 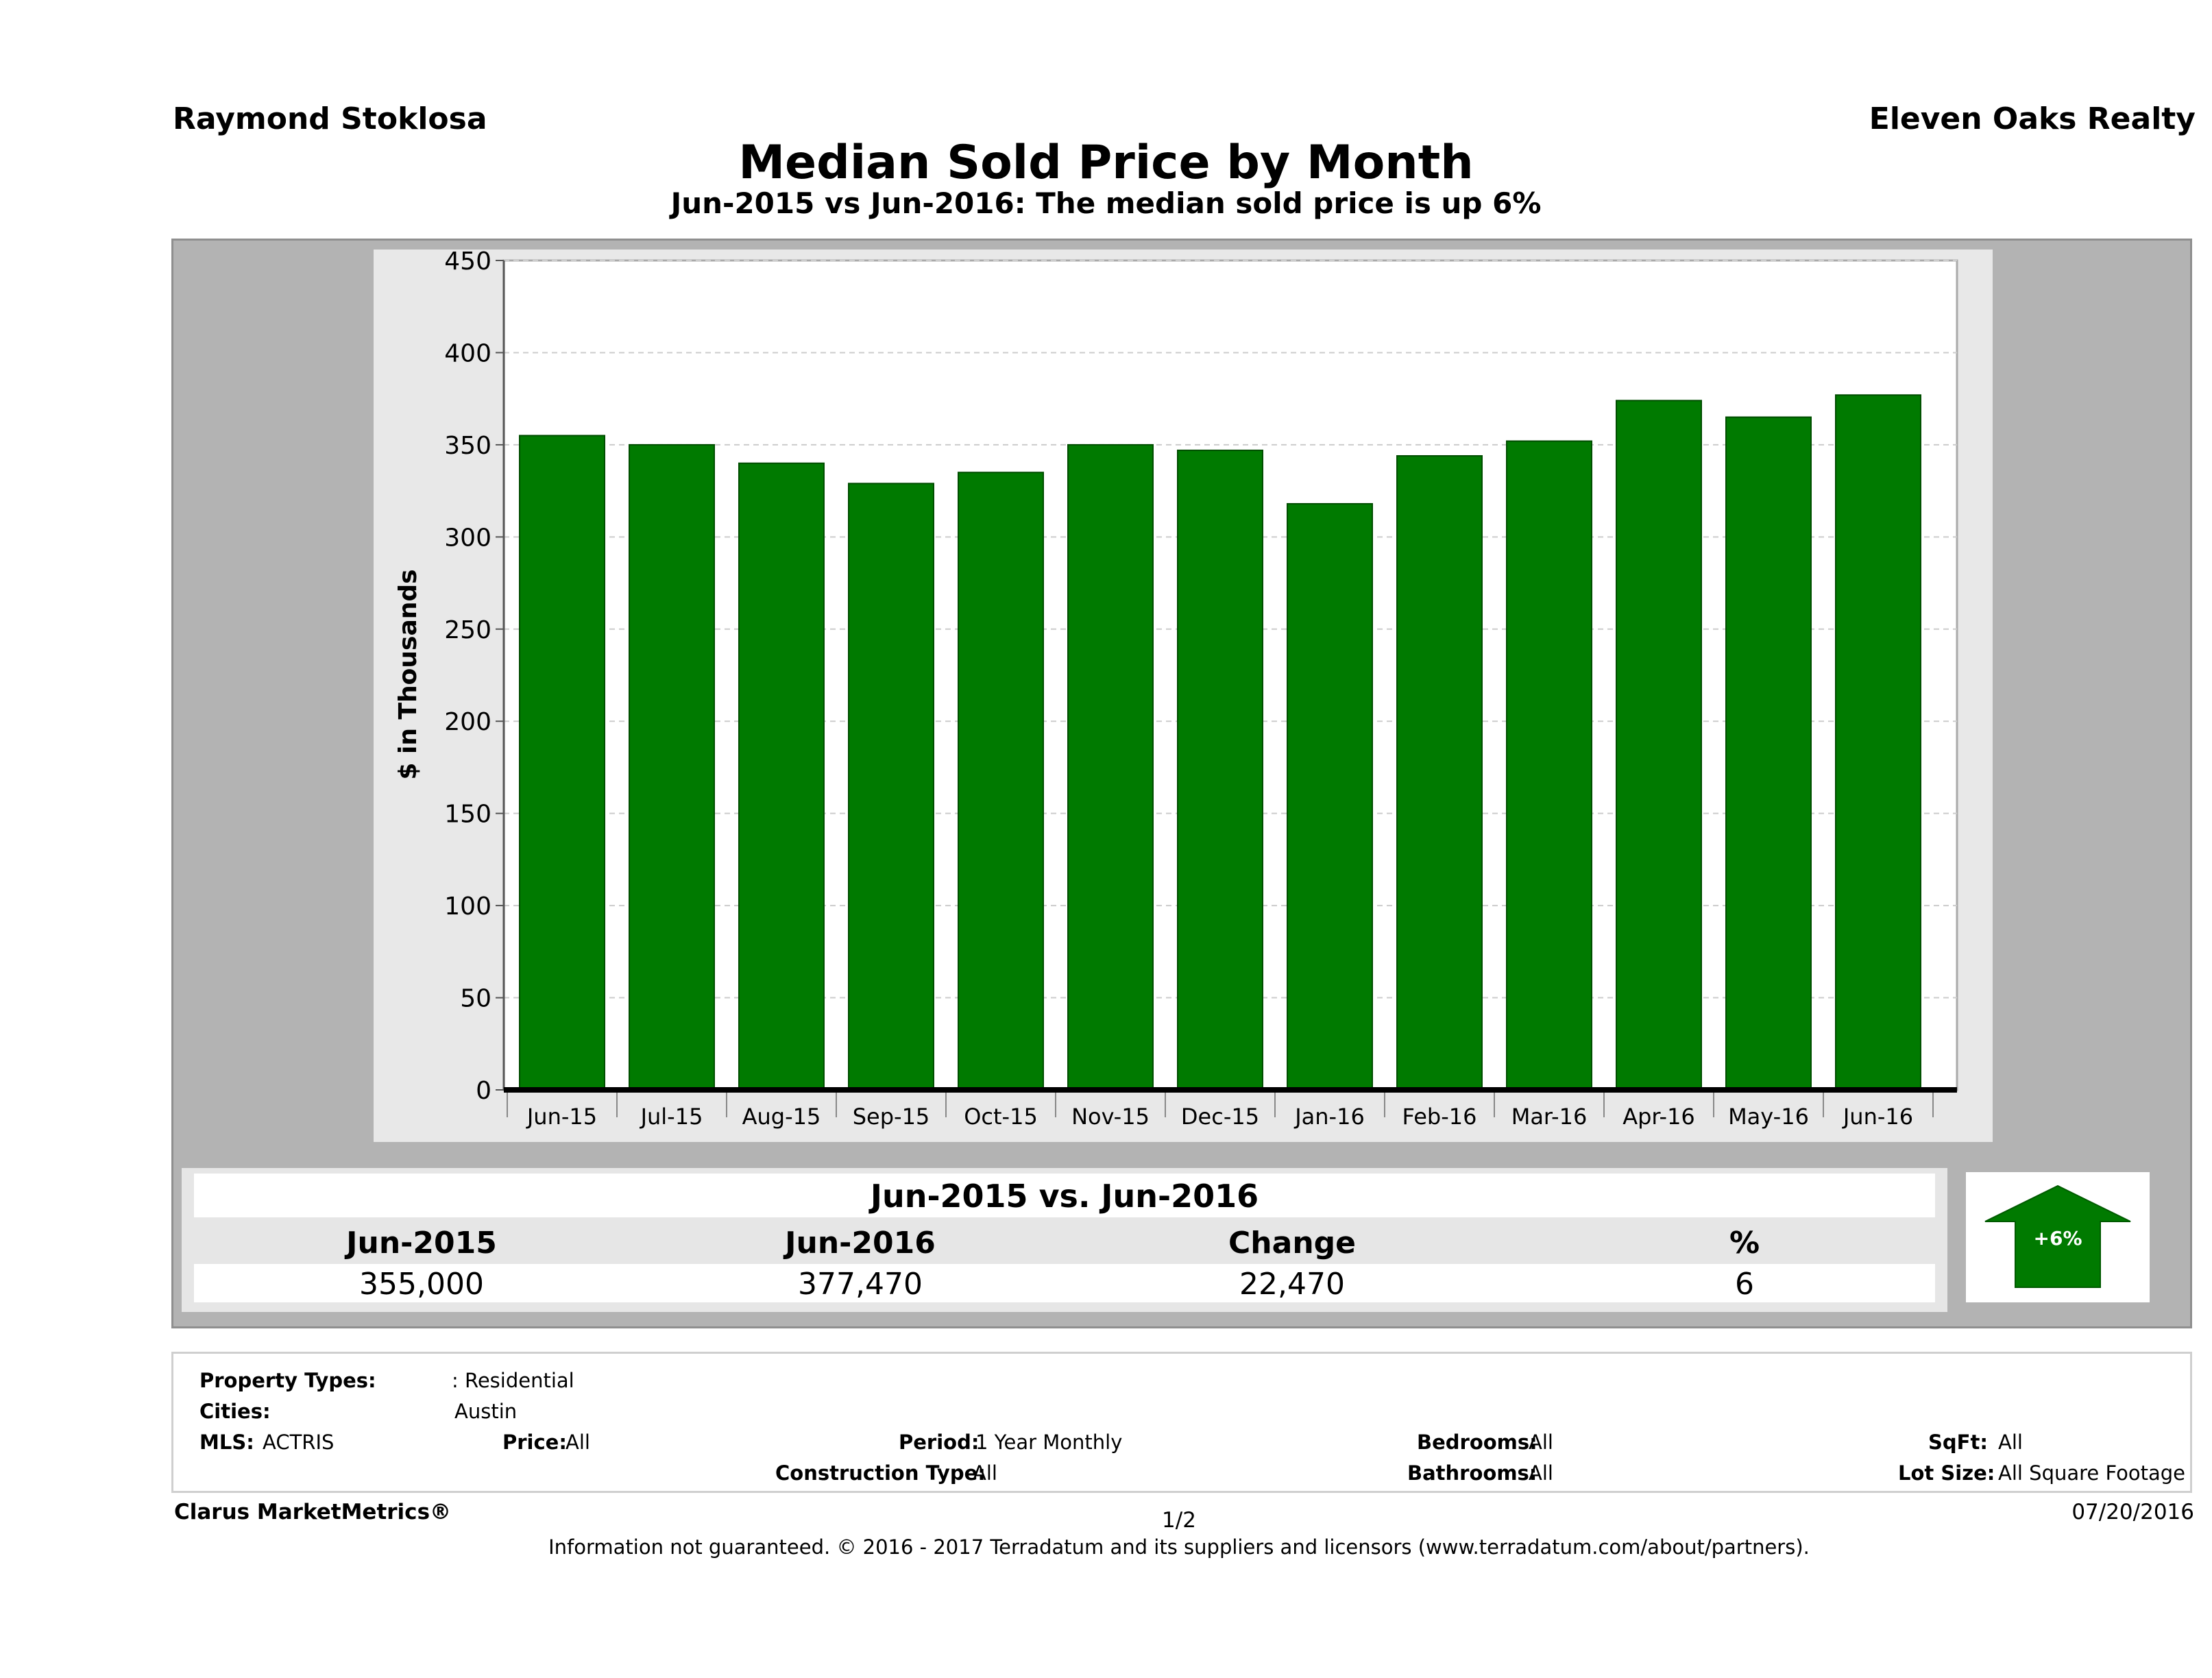 I want to click on summary-col-label: %, so click(x=1744, y=1243).